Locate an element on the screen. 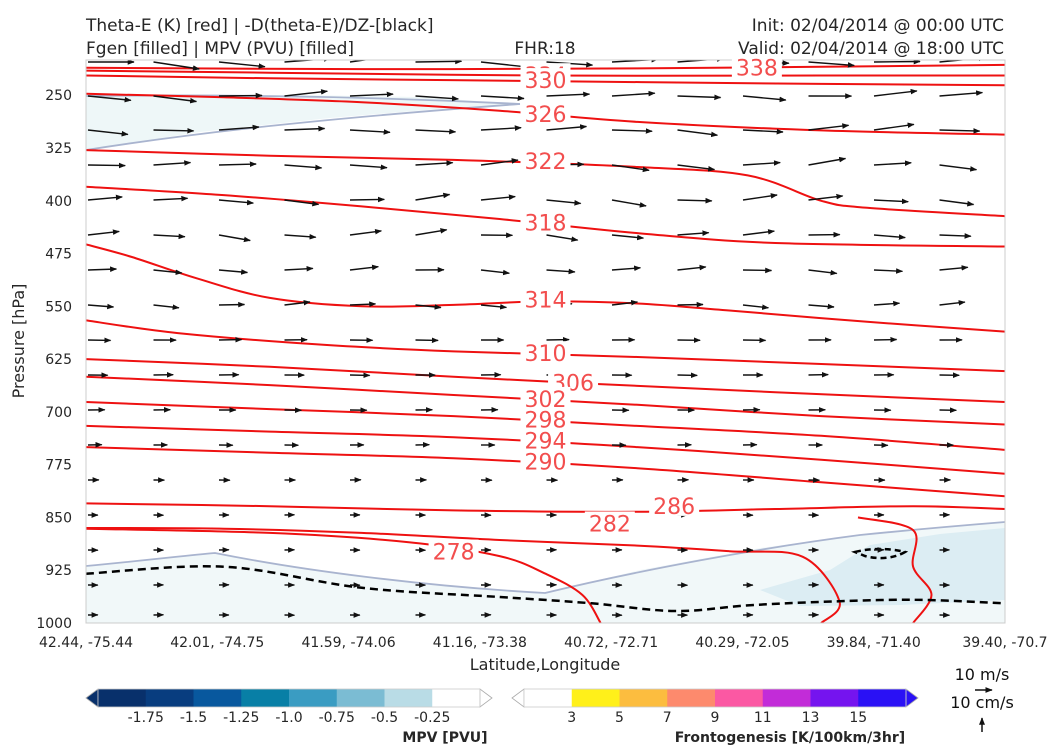 This screenshot has height=750, width=1050. colorbar-frame is located at coordinates (289, 698).